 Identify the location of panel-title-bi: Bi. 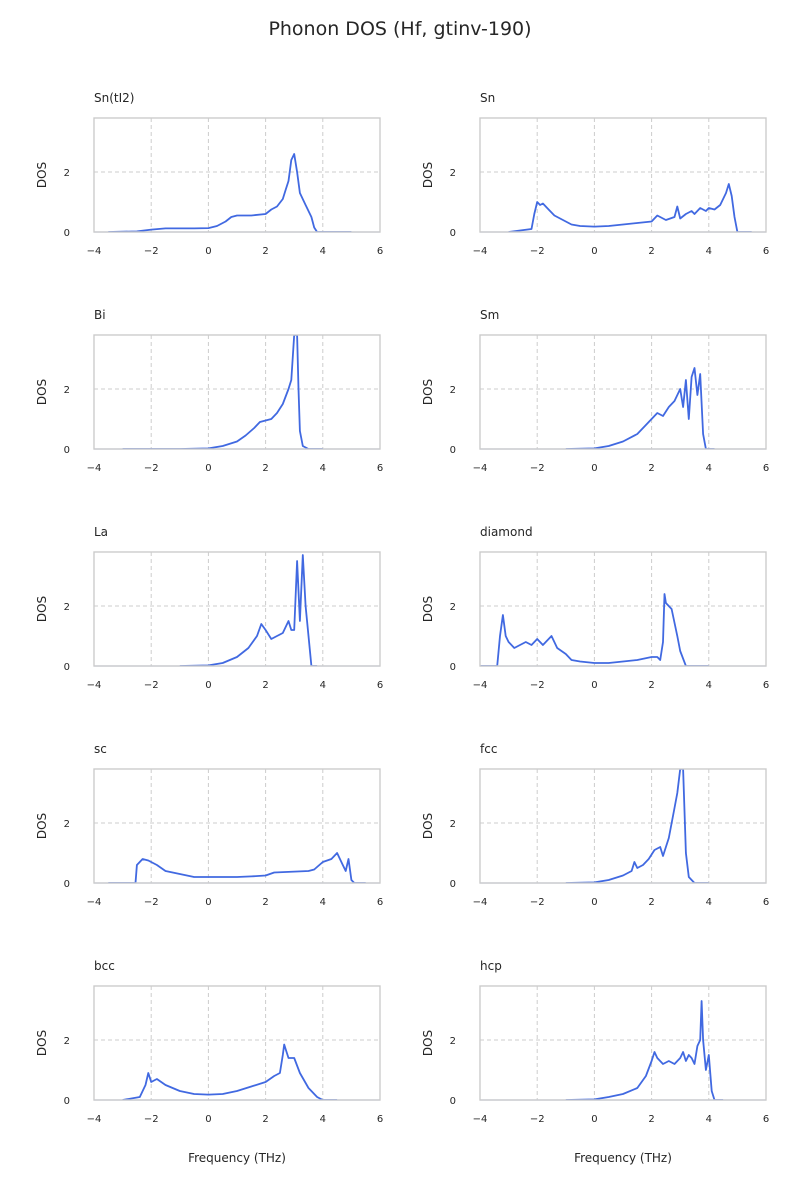
(100, 315).